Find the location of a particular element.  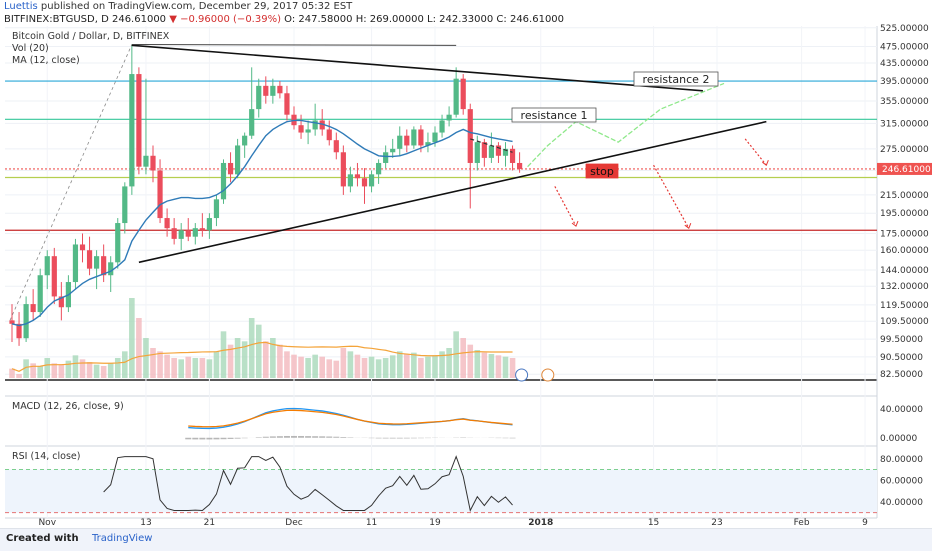

time-tick-label: Dec is located at coordinates (293, 523).